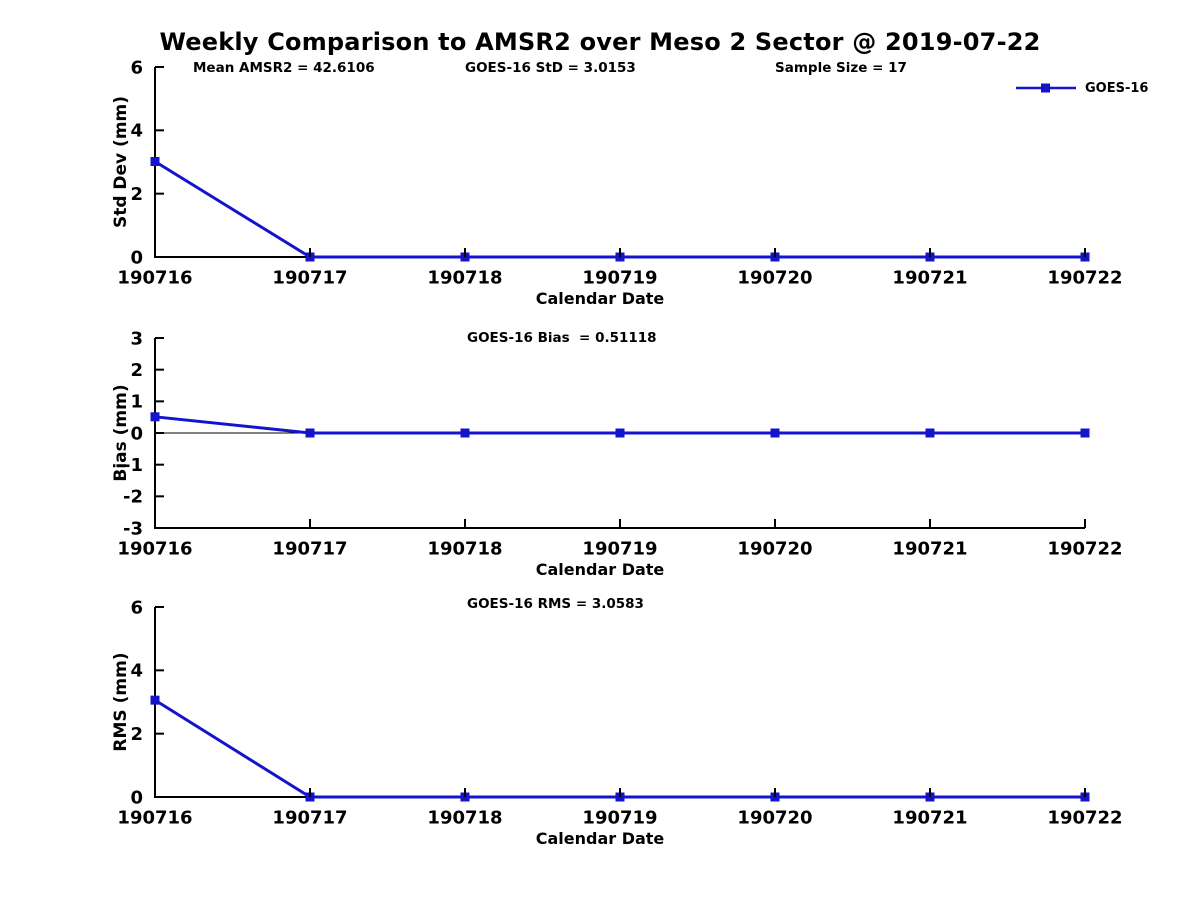  I want to click on y-axis-label-rms: RMS (mm), so click(121, 702).